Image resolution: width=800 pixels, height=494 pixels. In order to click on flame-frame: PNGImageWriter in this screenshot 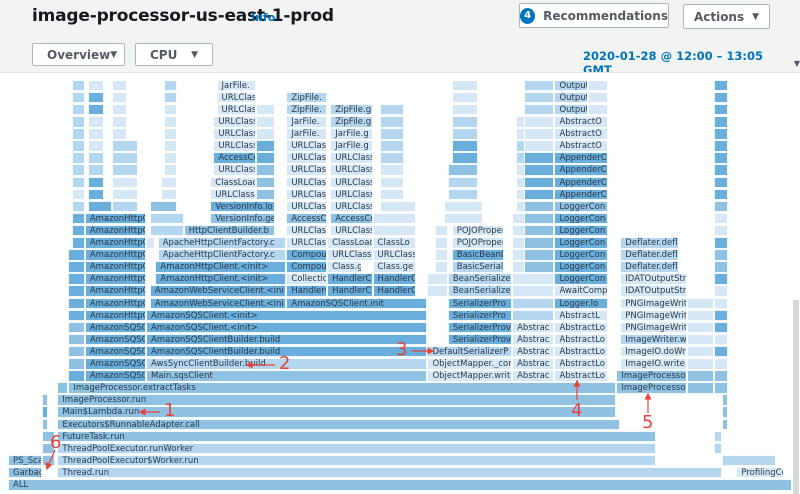, I will do `click(653, 303)`.